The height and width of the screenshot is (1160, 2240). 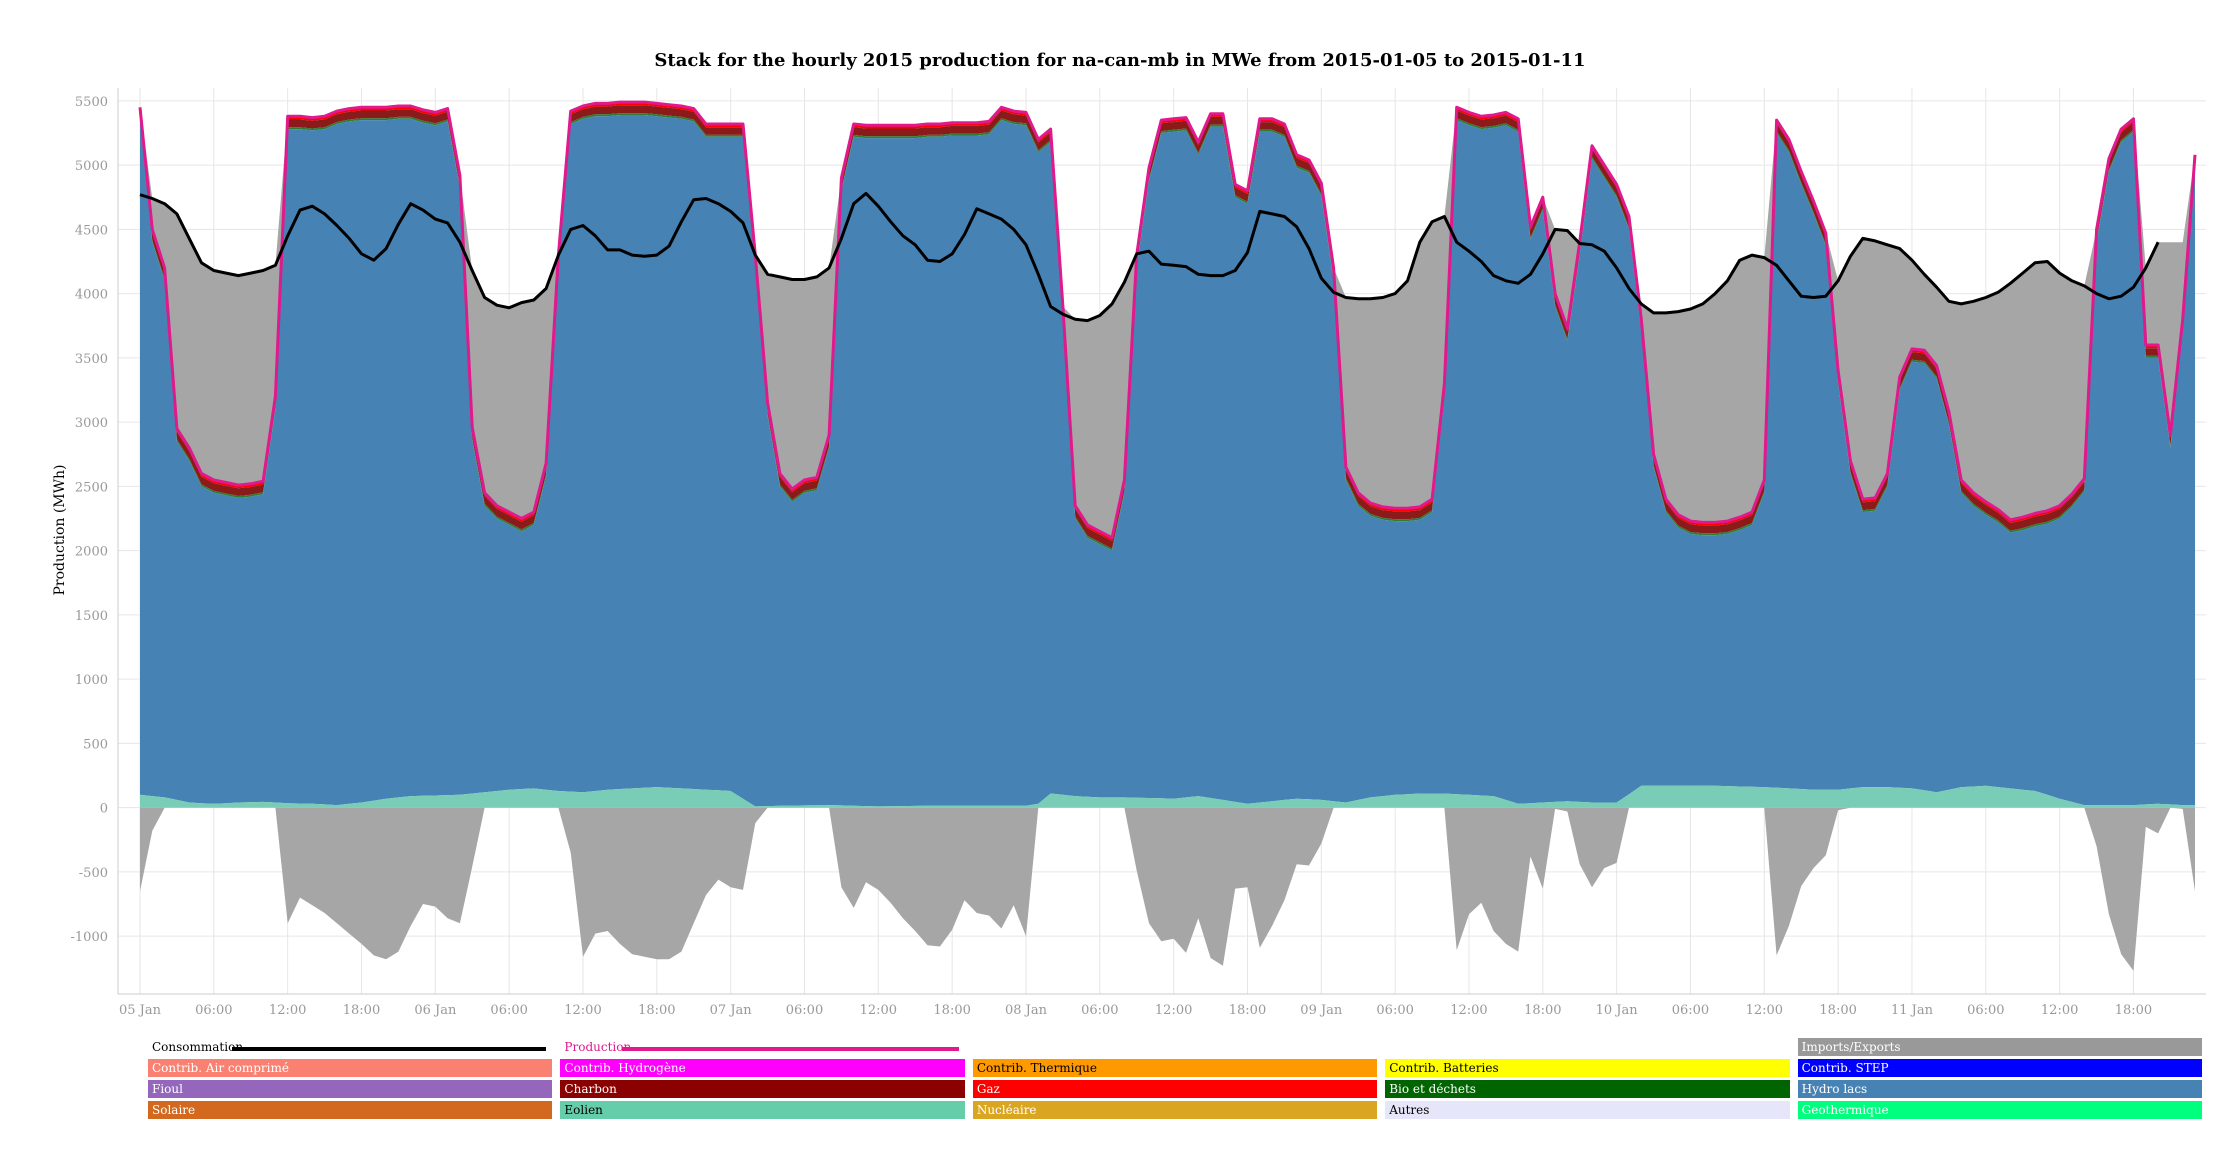 What do you see at coordinates (1432, 1089) in the screenshot?
I see `legend-item-label: Bio et déchets` at bounding box center [1432, 1089].